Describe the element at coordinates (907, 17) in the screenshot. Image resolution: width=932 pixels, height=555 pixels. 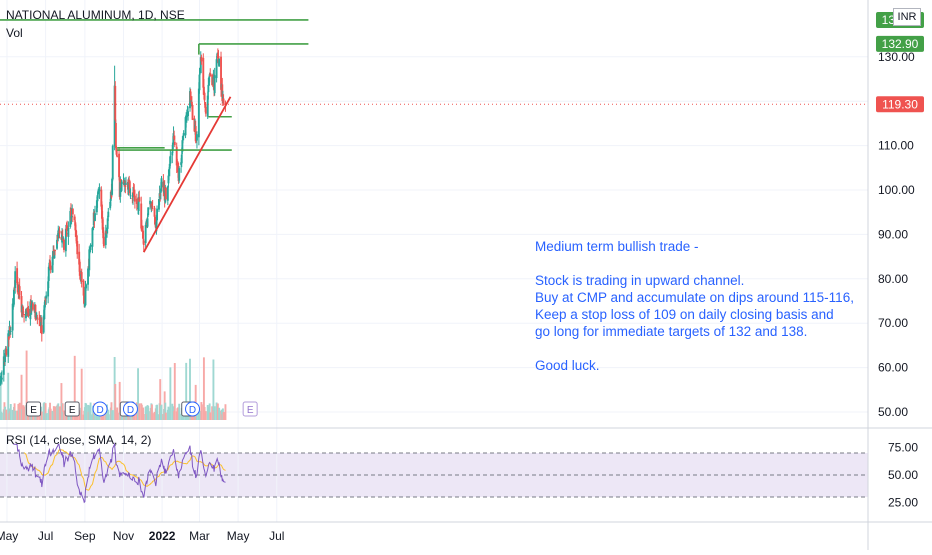
I see `currency-badge: INR` at that location.